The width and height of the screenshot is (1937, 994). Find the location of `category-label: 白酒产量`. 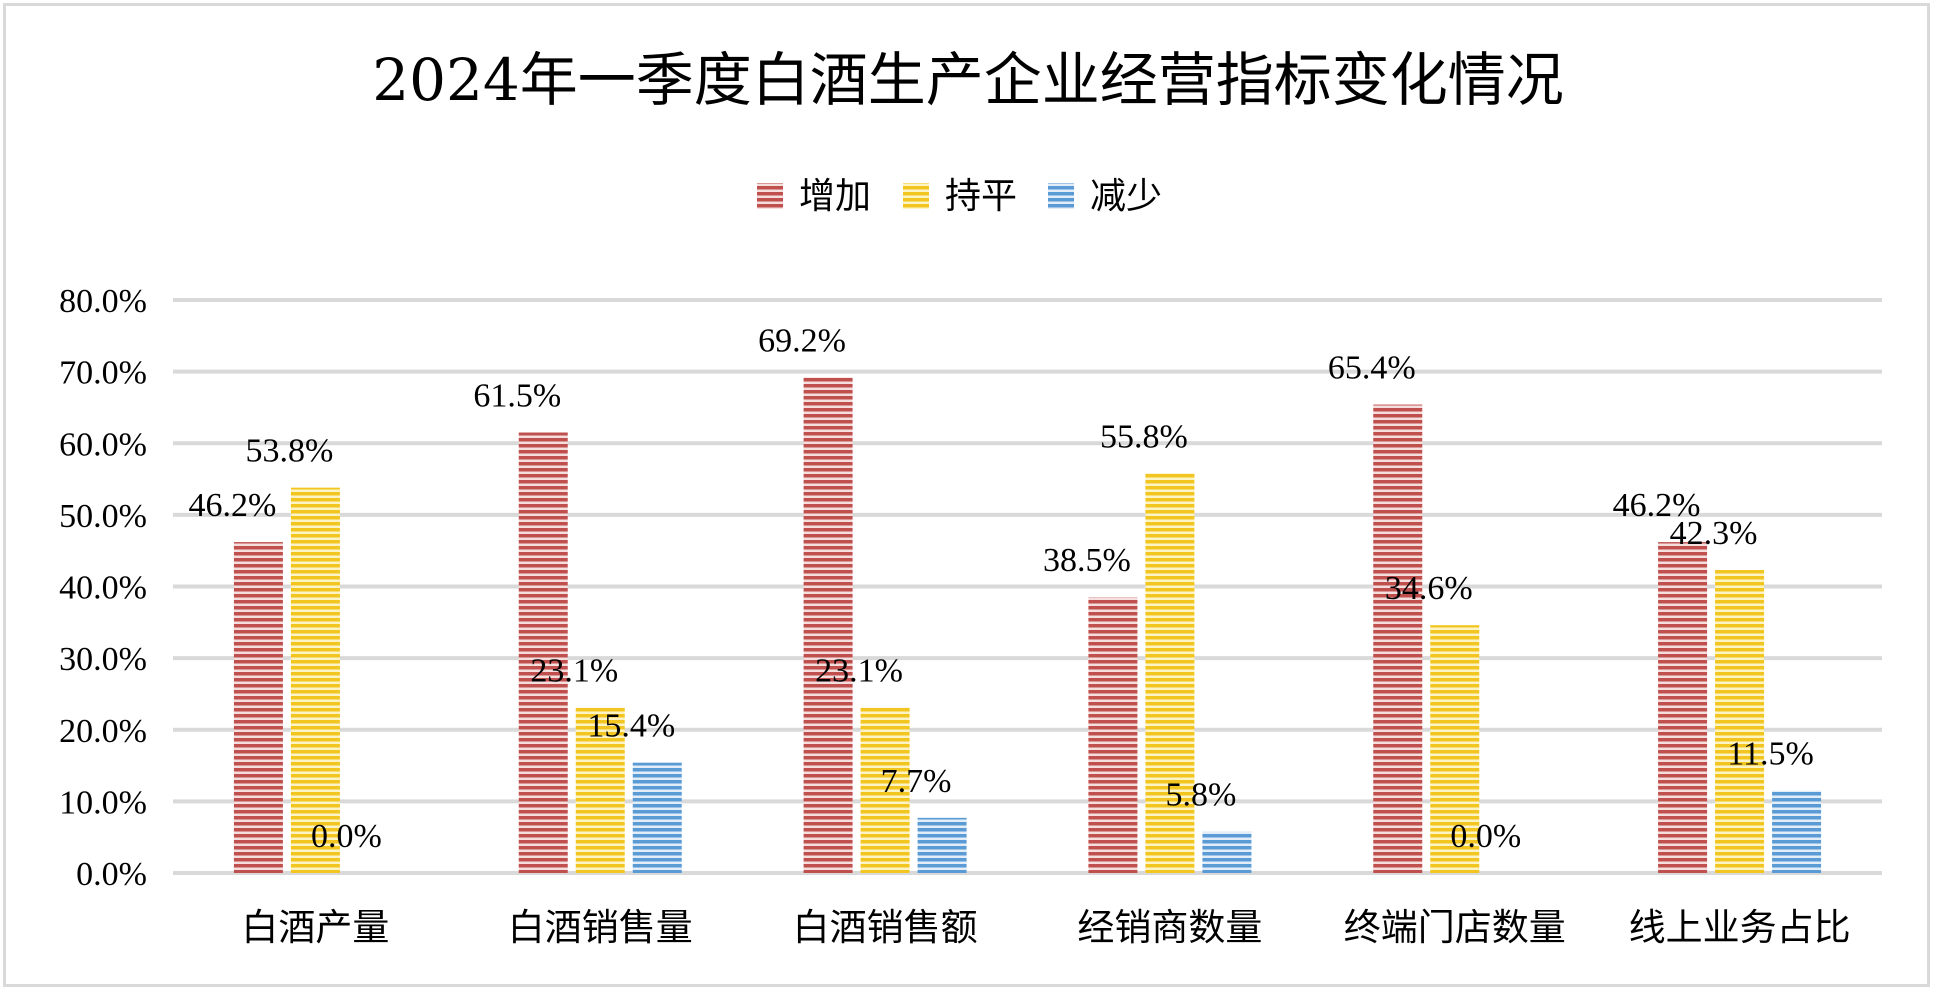

category-label: 白酒产量 is located at coordinates (315, 927).